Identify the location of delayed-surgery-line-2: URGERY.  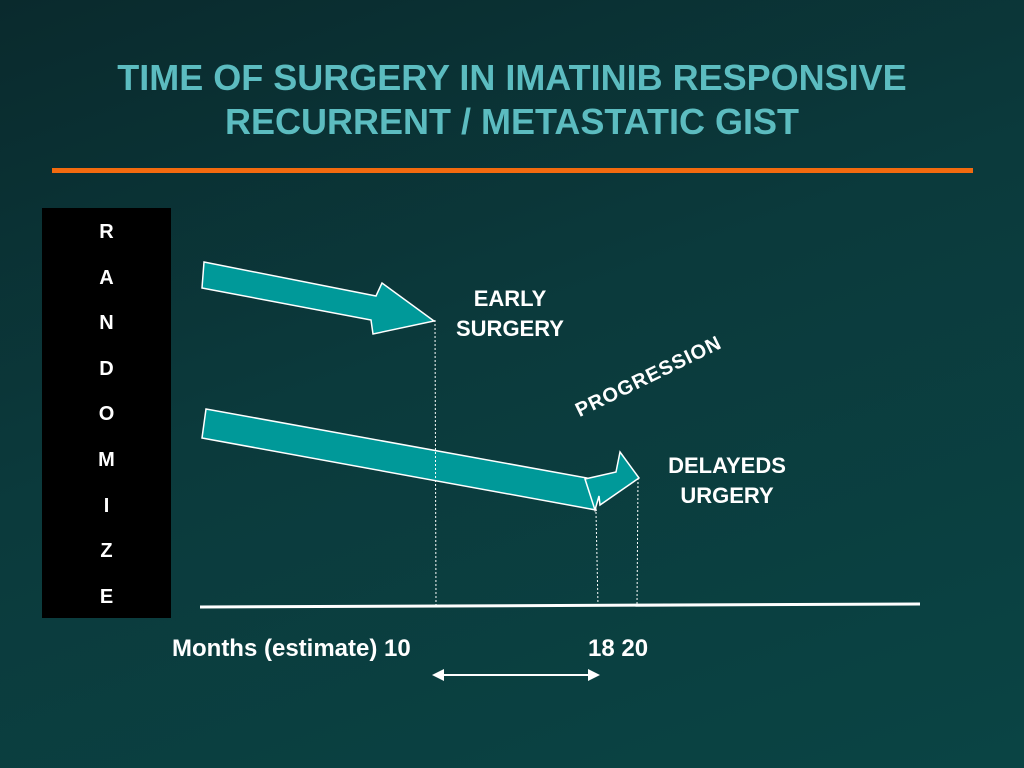
(727, 495).